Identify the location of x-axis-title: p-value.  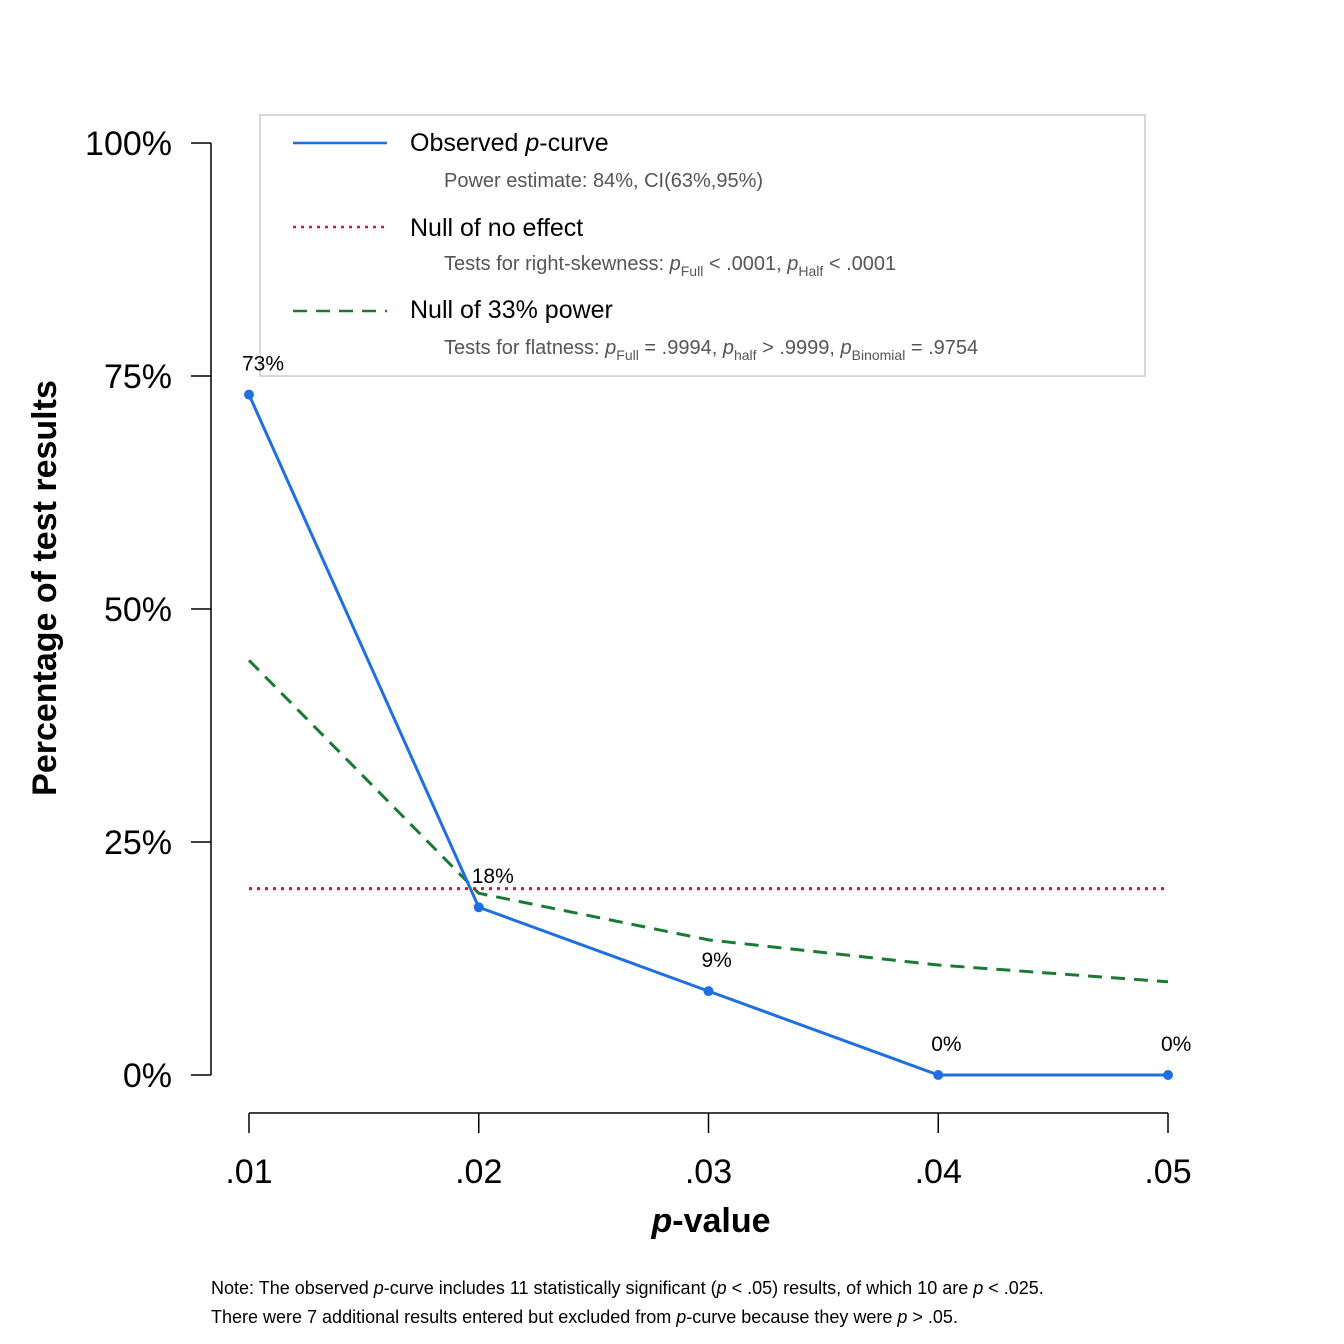
(710, 1221).